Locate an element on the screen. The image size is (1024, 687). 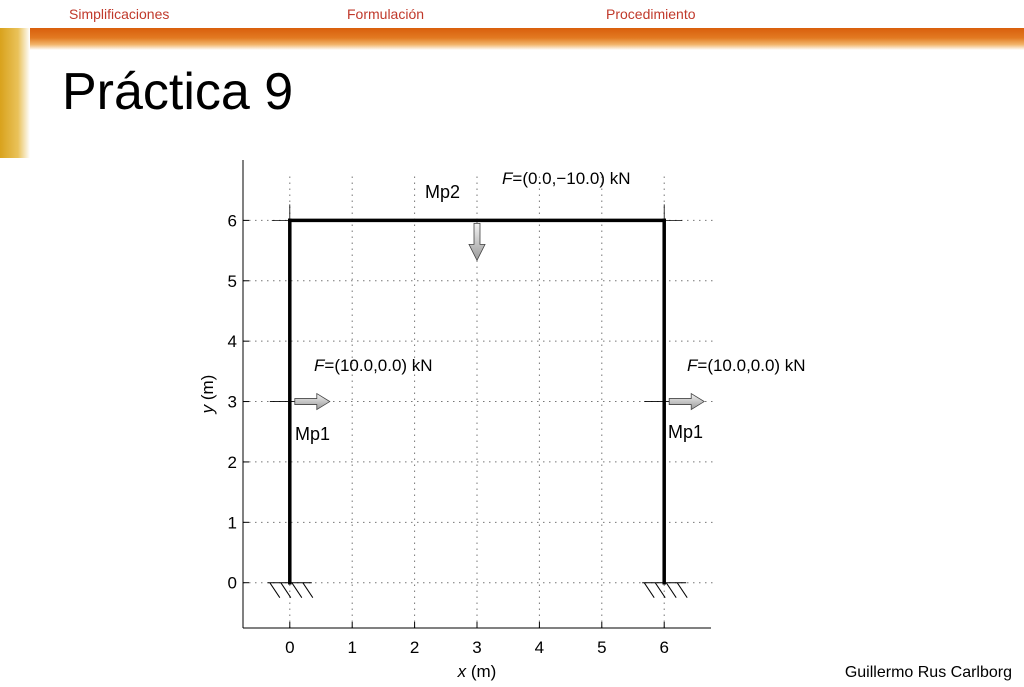
x-tick-label-6: 6 is located at coordinates (663, 647).